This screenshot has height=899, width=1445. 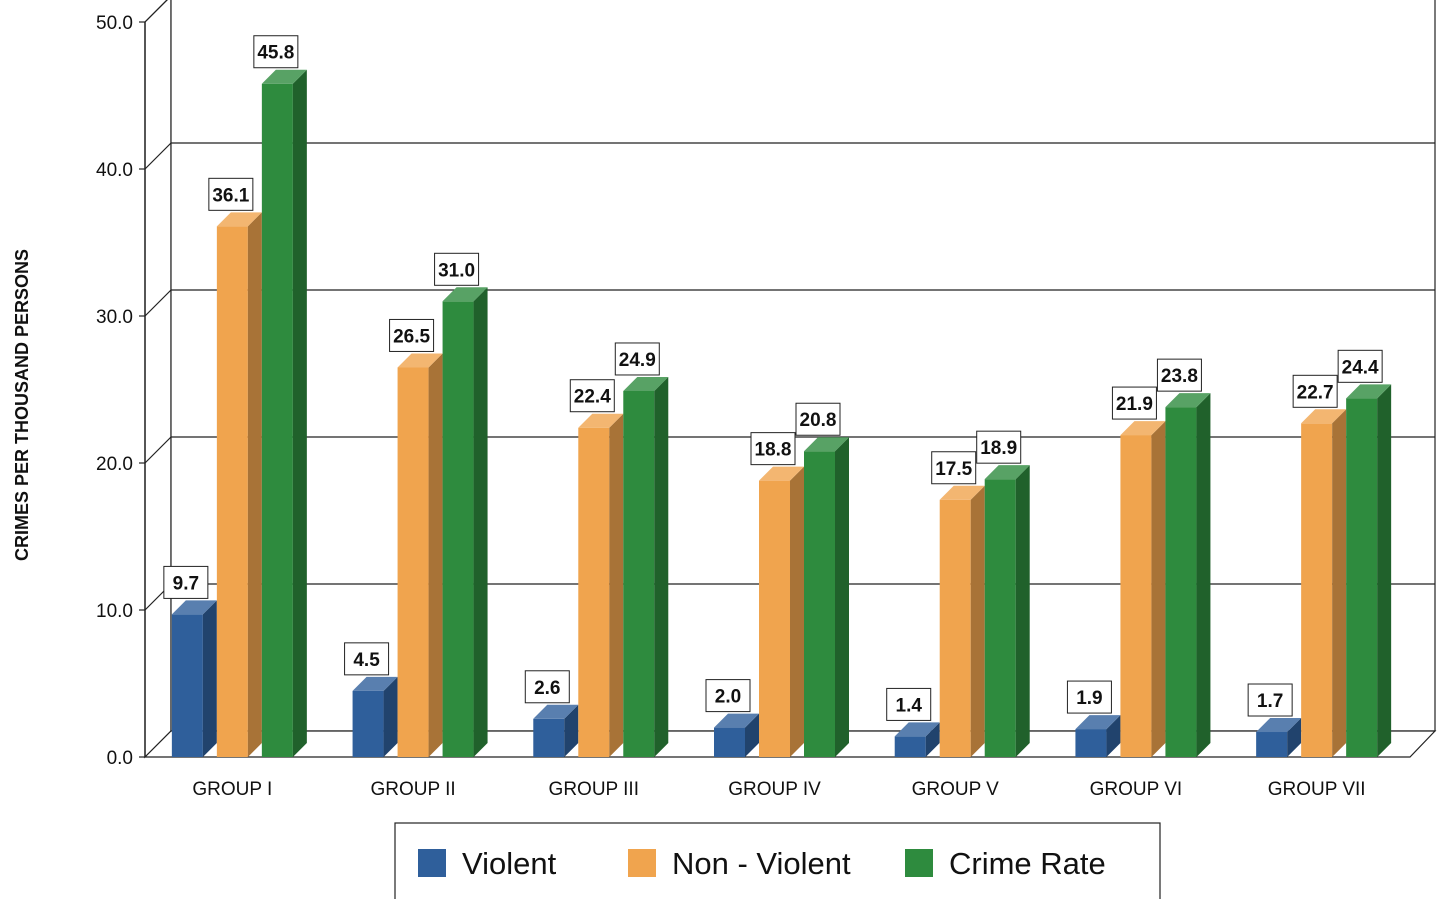 I want to click on data-label: 31.0, so click(x=457, y=269).